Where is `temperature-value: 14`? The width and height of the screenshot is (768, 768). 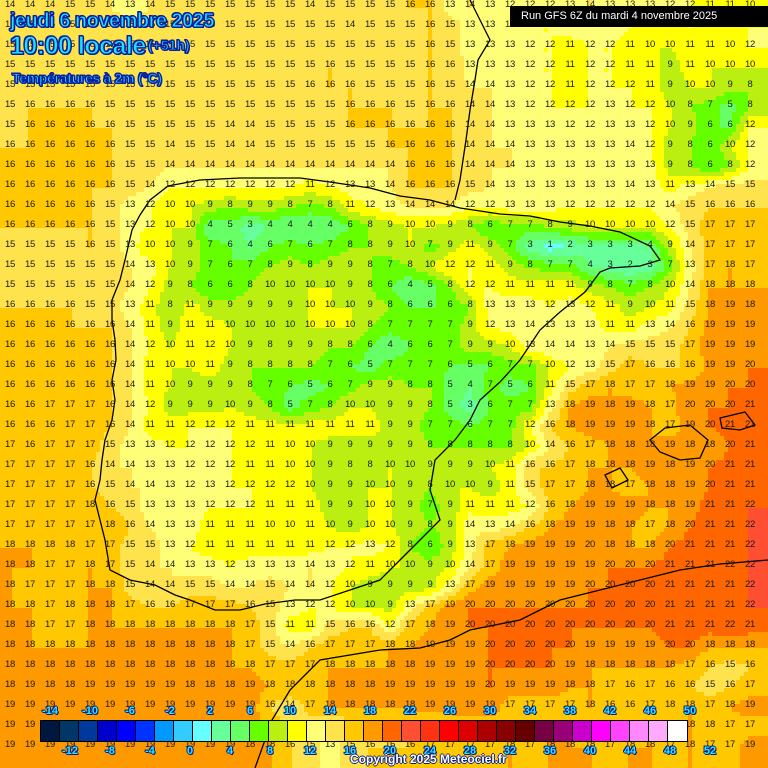 temperature-value: 14 is located at coordinates (350, 164).